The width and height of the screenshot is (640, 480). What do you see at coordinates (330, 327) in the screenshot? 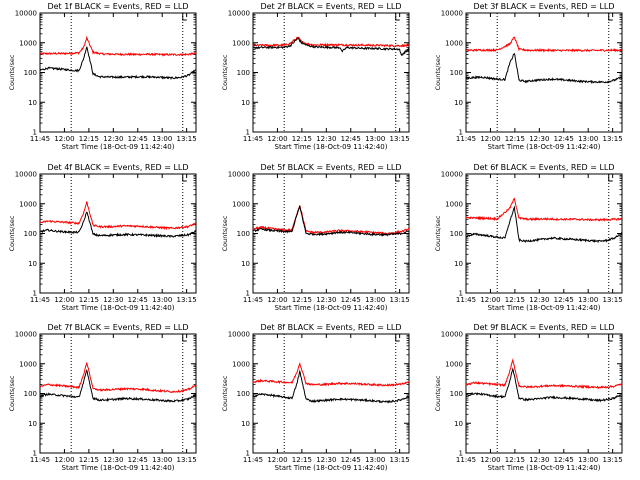
I see `chart-title: Det 8f BLACK = Events, RED = LLD` at bounding box center [330, 327].